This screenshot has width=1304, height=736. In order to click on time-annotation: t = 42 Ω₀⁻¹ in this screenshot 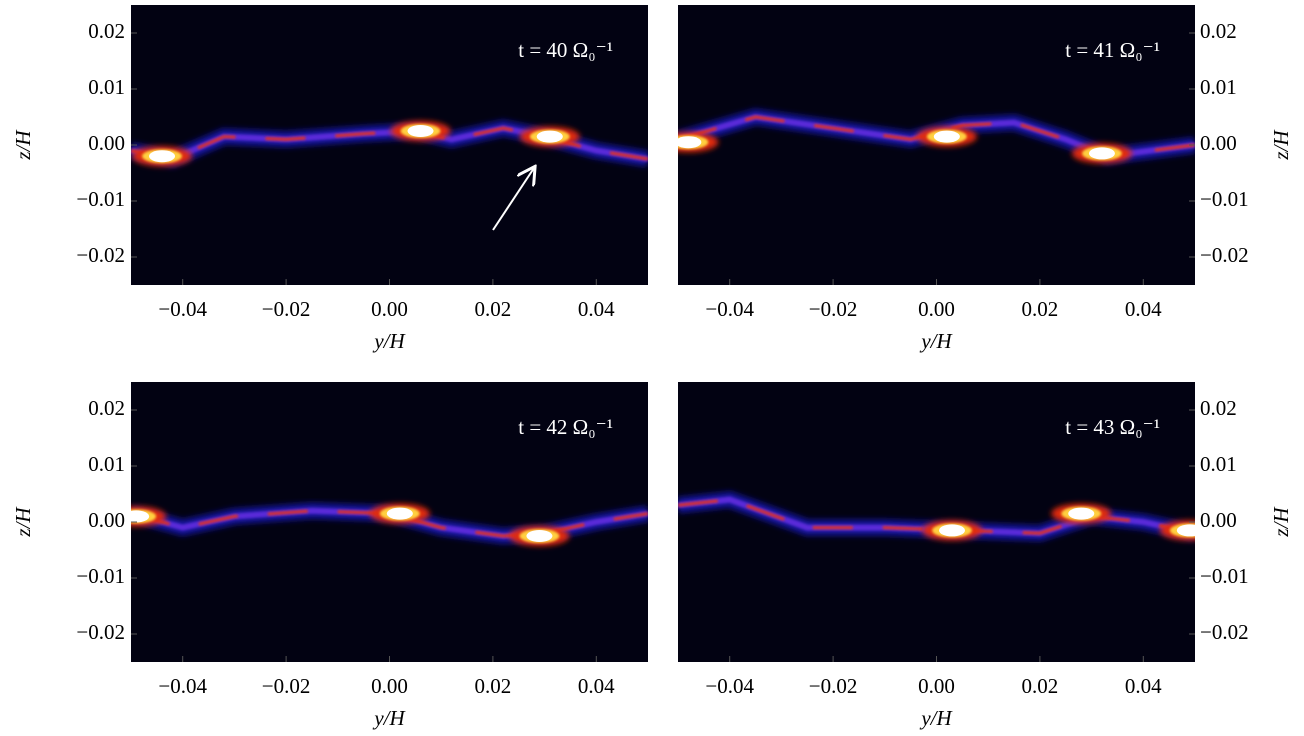, I will do `click(565, 427)`.